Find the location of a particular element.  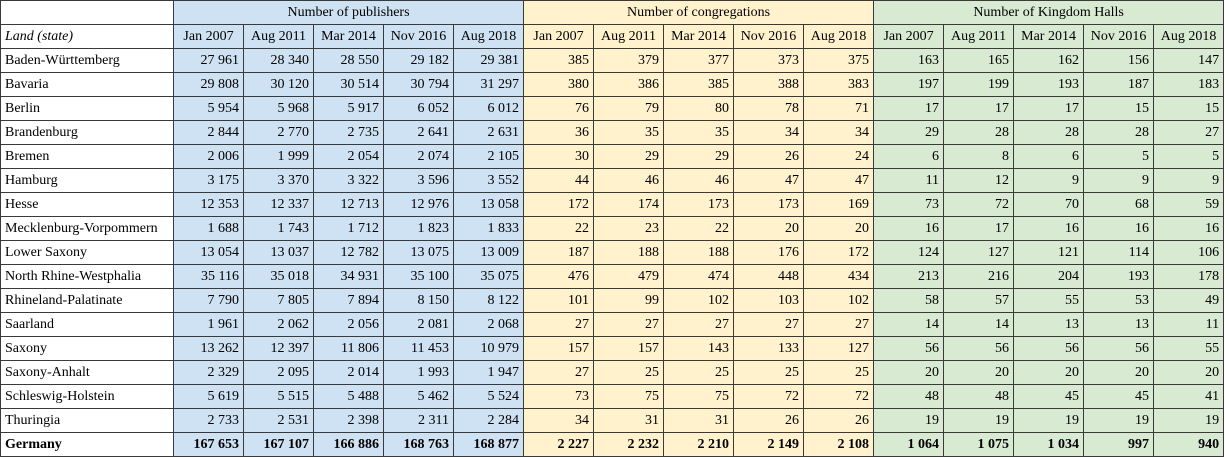

total-label: Germany is located at coordinates (87, 444).